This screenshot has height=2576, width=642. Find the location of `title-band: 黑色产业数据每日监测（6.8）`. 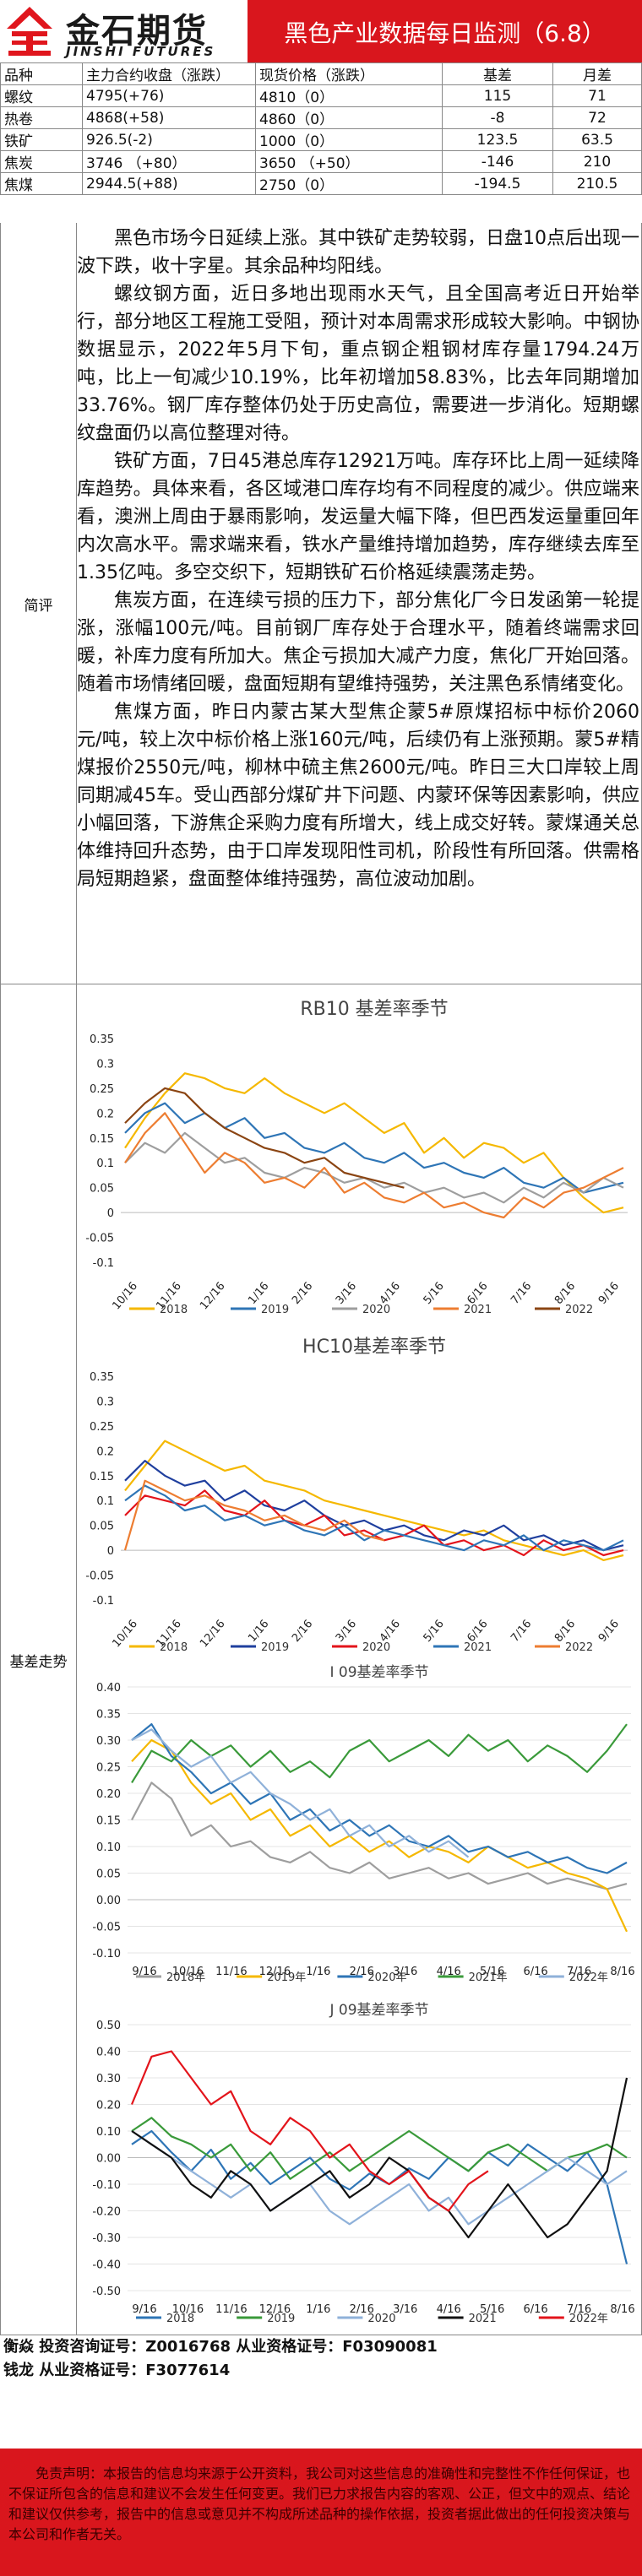

title-band: 黑色产业数据每日监测（6.8） is located at coordinates (445, 31).